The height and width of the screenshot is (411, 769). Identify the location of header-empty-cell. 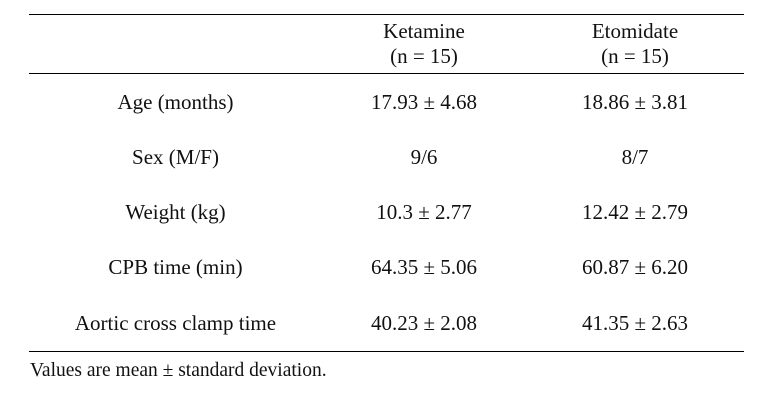
(175, 44).